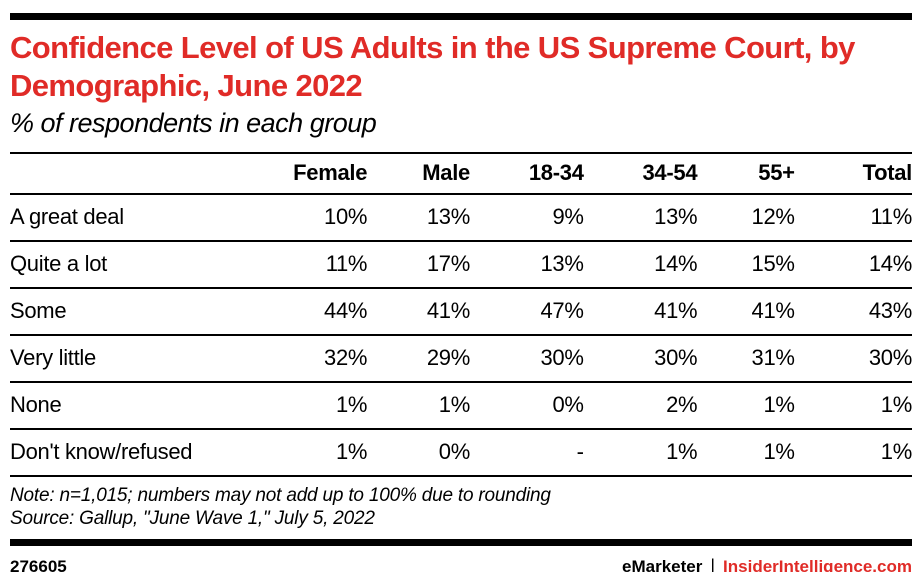 The height and width of the screenshot is (572, 922). What do you see at coordinates (130, 359) in the screenshot?
I see `row-label: Very little` at bounding box center [130, 359].